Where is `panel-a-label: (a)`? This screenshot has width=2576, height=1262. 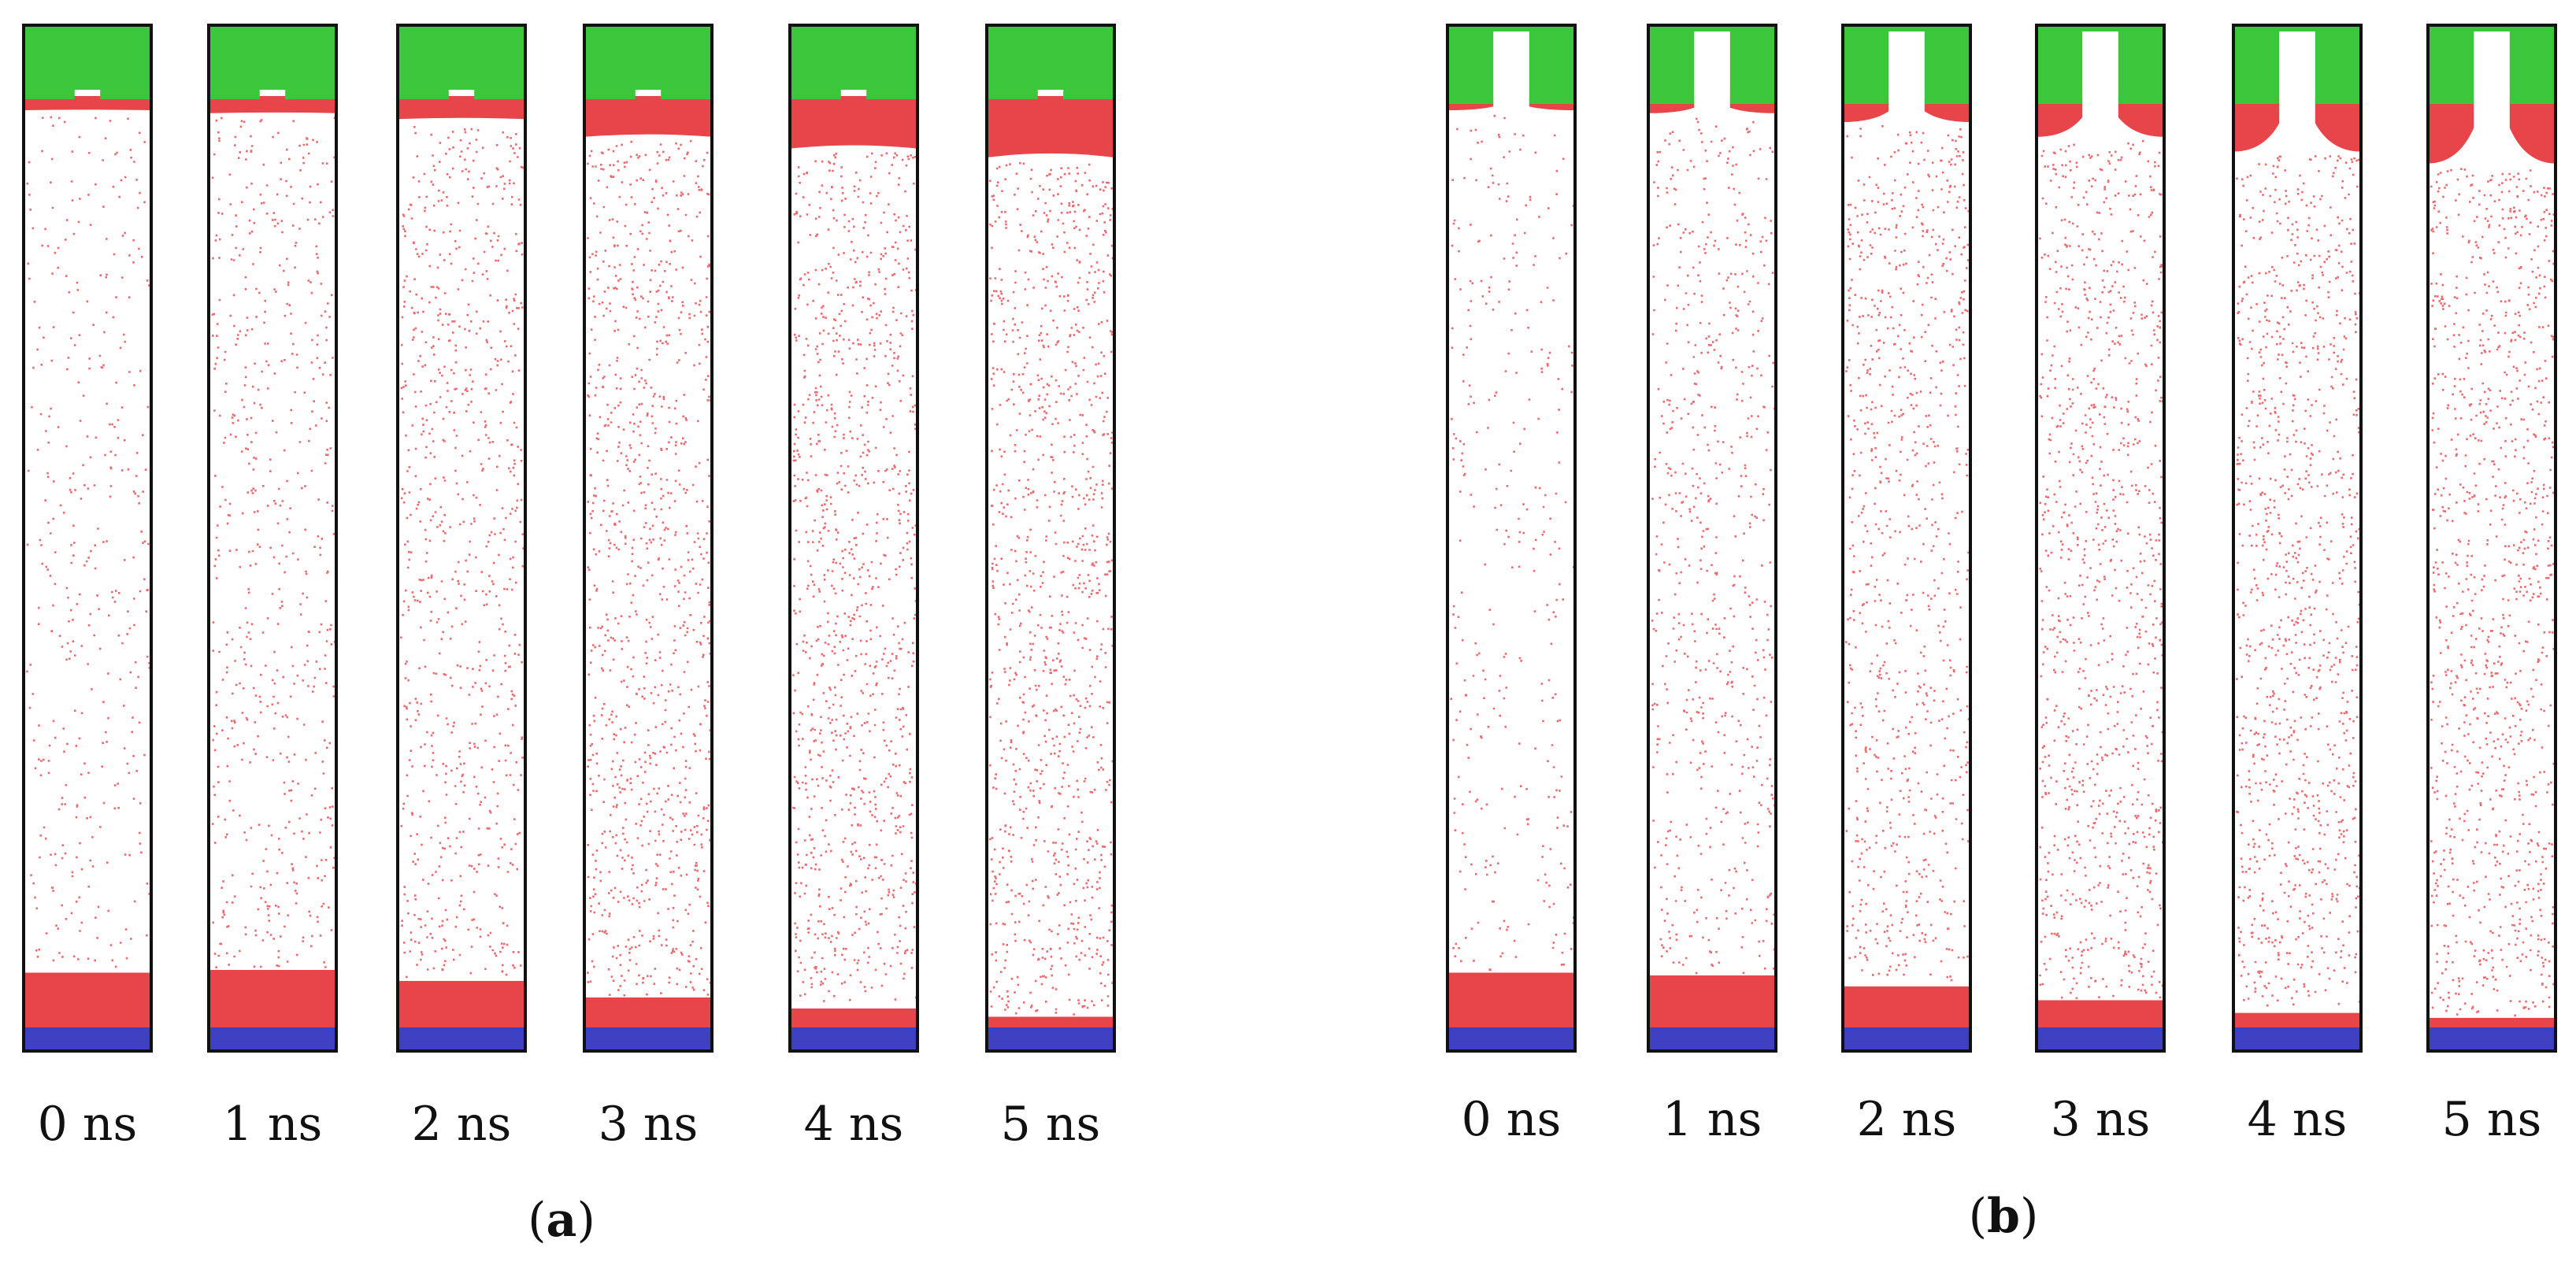
panel-a-label: (a) is located at coordinates (561, 1220).